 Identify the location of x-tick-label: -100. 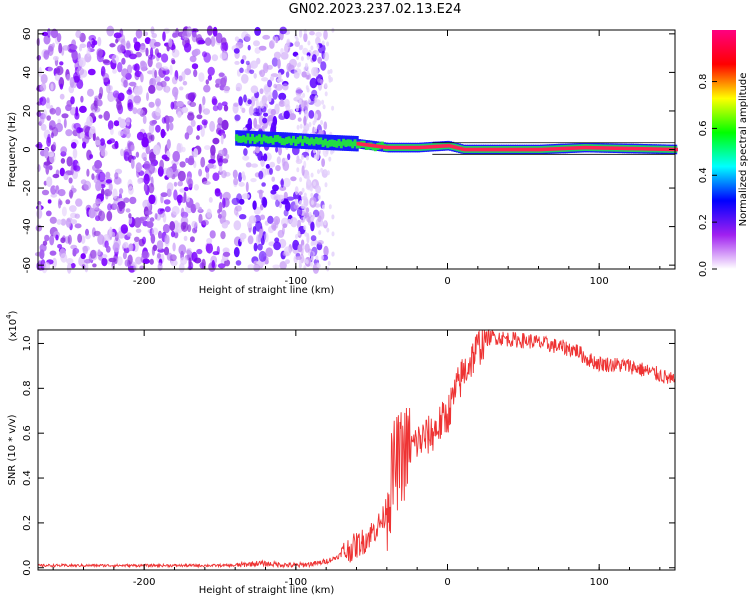
(295, 281).